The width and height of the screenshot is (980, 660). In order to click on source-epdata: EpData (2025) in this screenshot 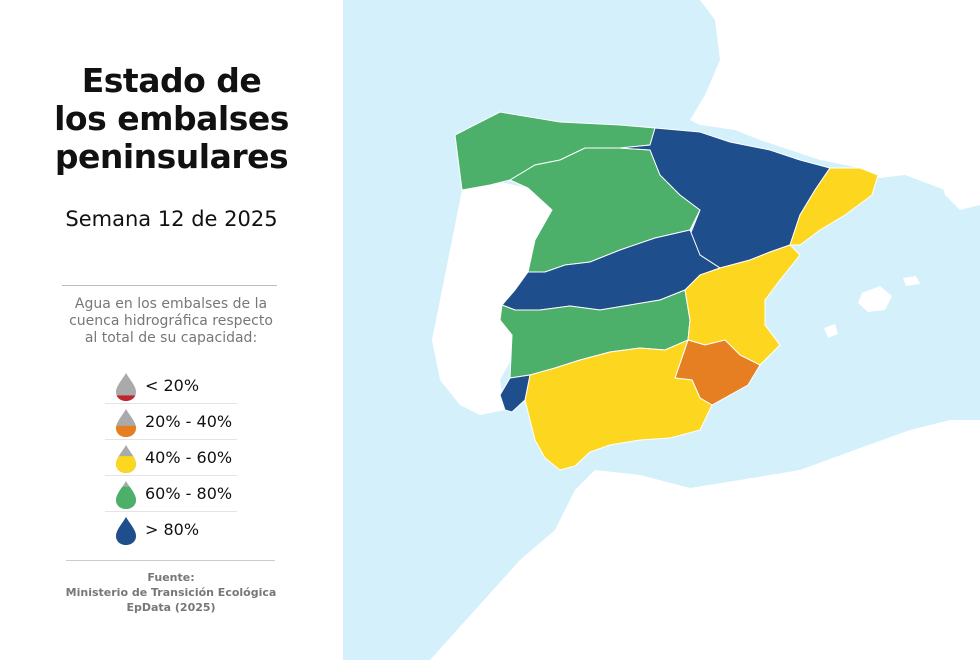, I will do `click(171, 607)`.